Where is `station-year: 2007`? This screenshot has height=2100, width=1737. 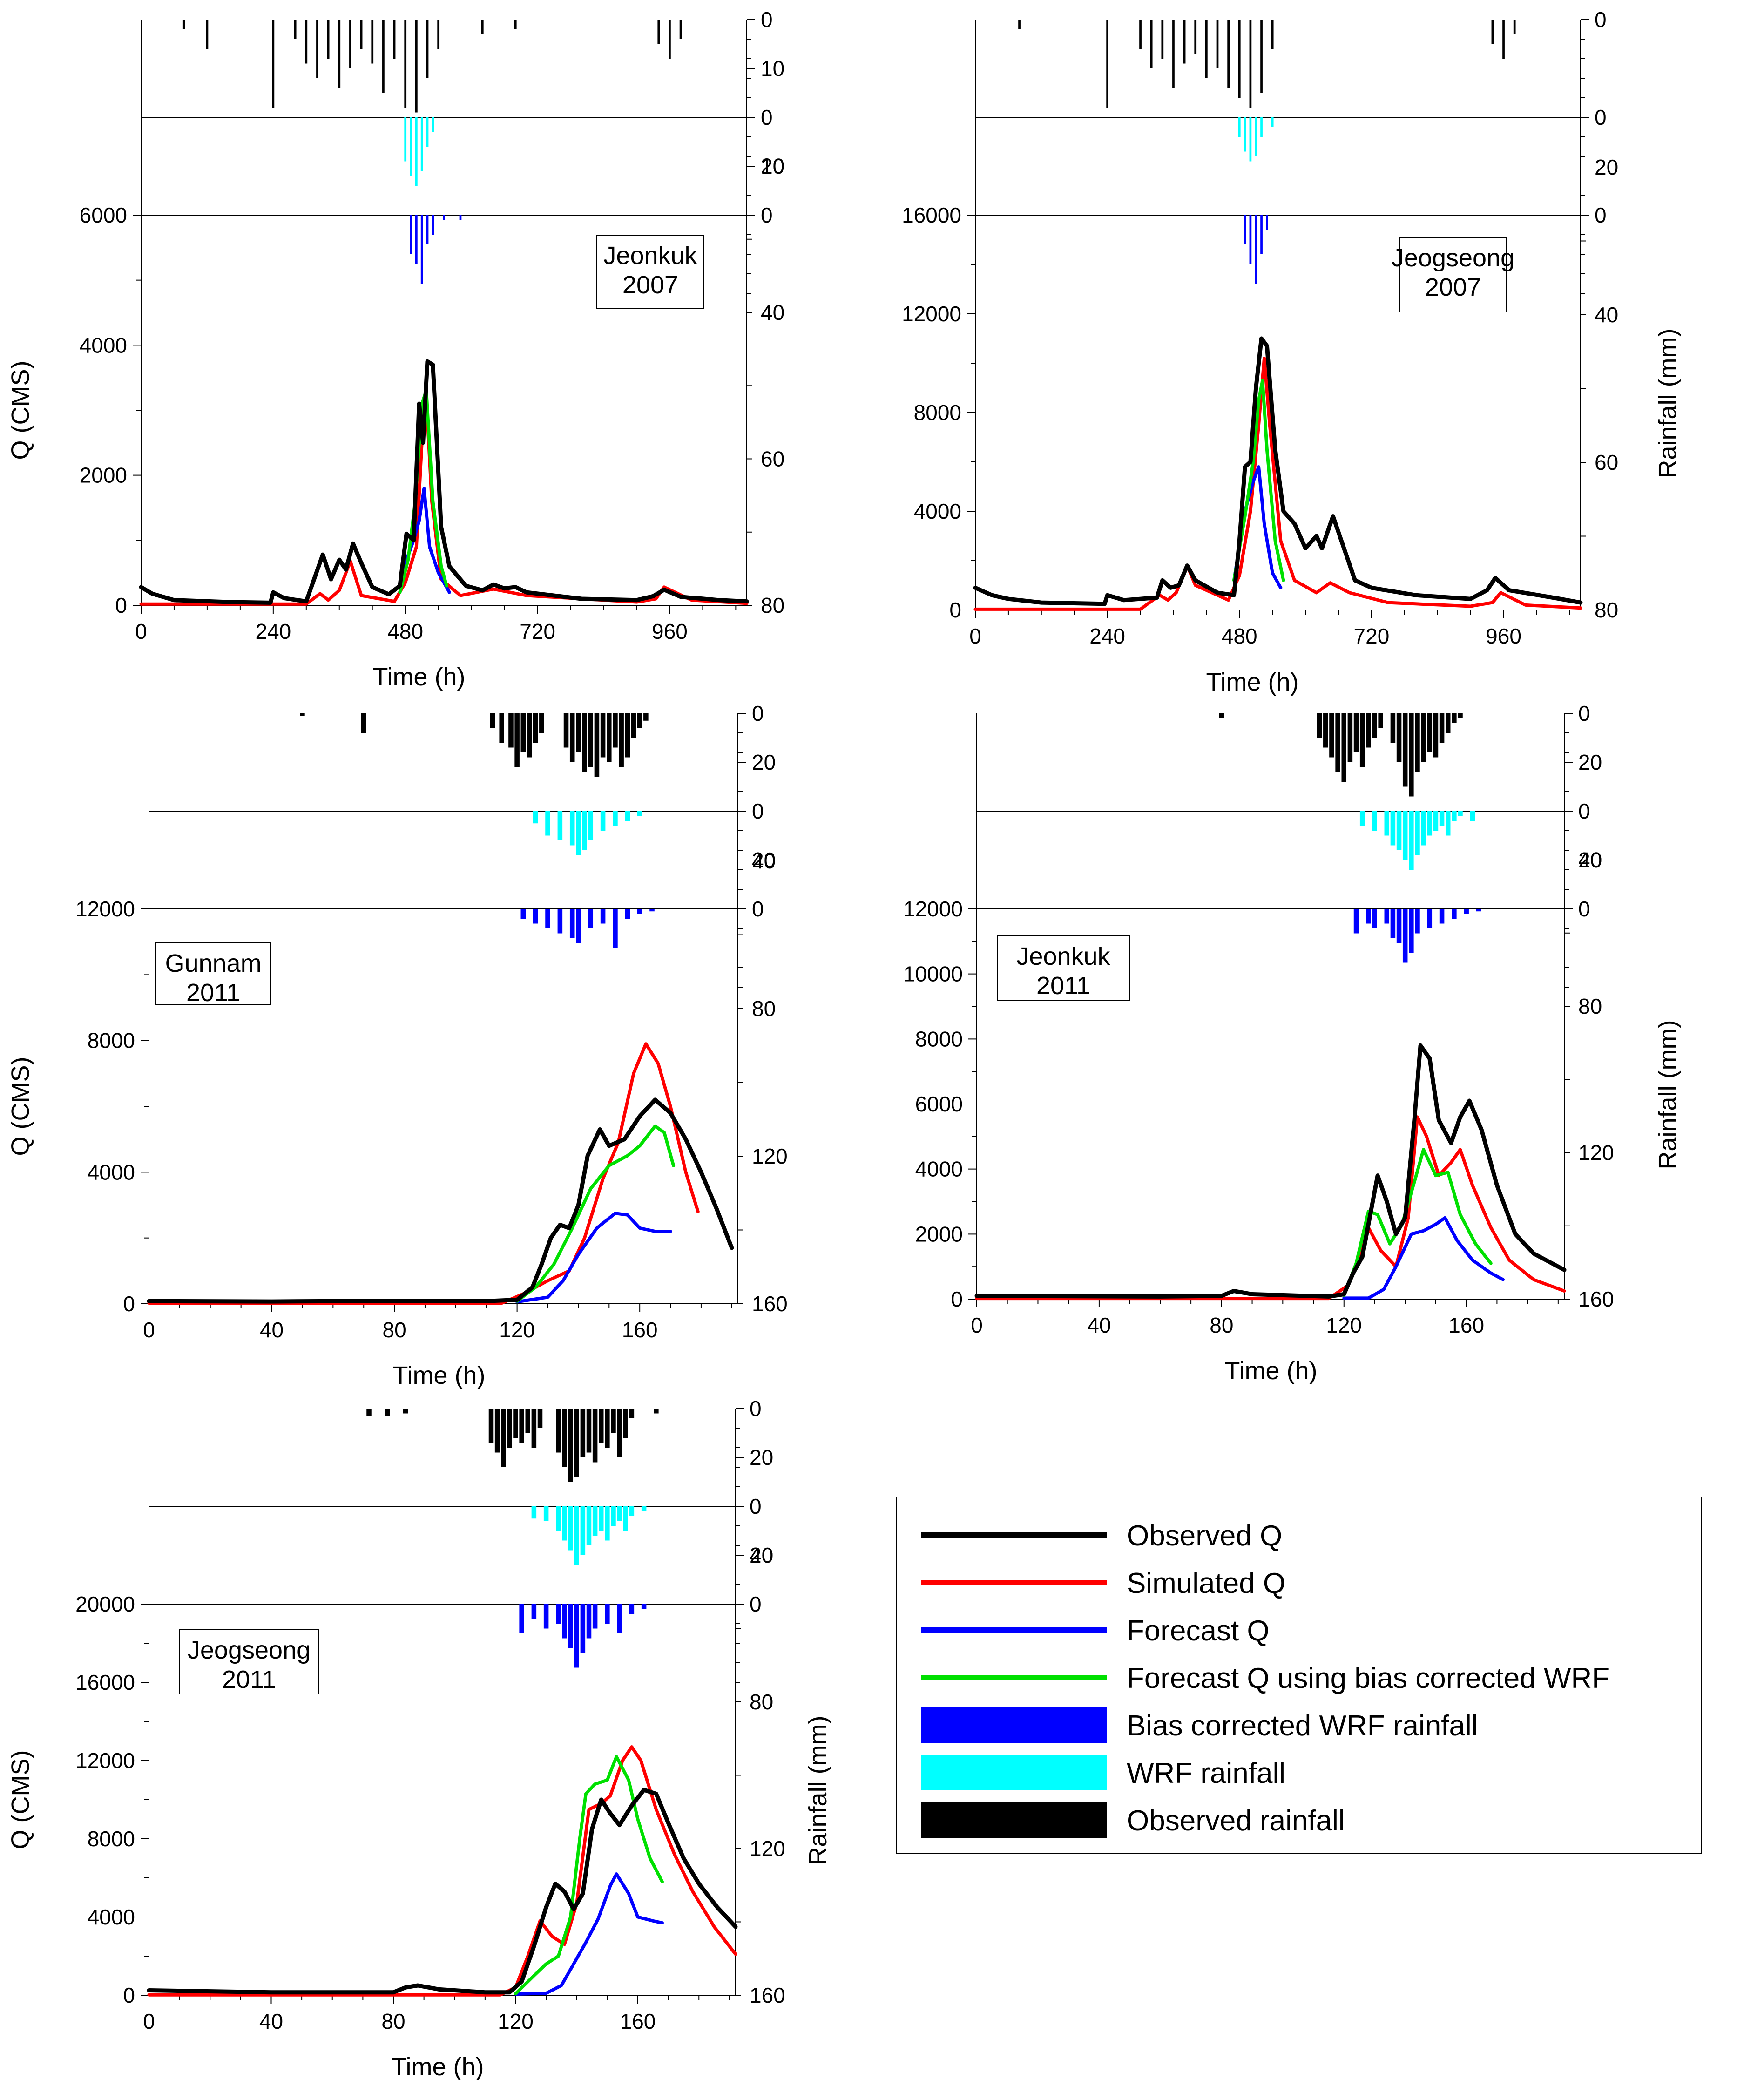 station-year: 2007 is located at coordinates (1453, 287).